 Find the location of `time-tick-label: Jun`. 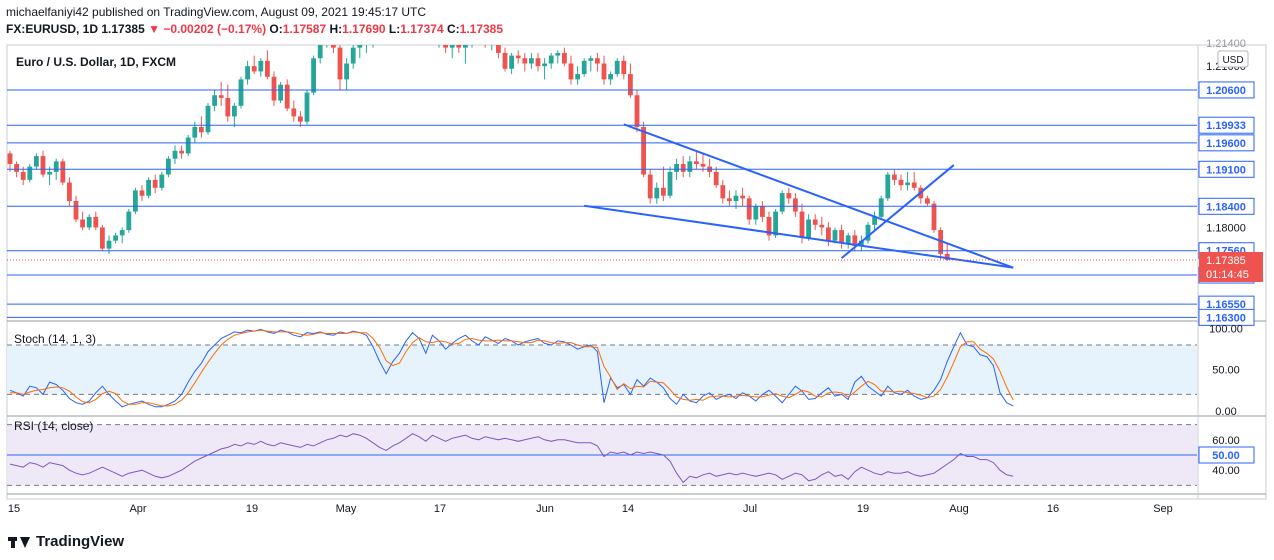

time-tick-label: Jun is located at coordinates (545, 509).